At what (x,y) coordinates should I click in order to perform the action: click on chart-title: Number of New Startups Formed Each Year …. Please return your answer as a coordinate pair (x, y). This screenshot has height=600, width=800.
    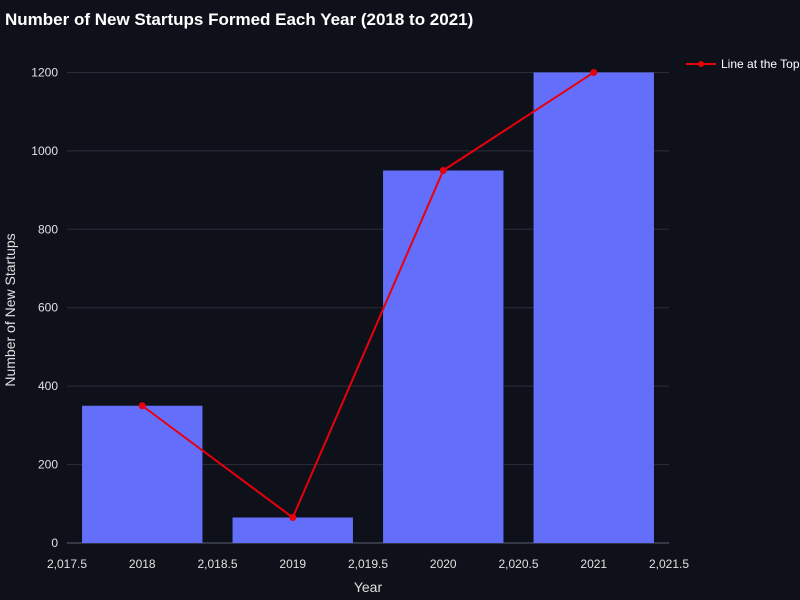
    Looking at the image, I should click on (239, 19).